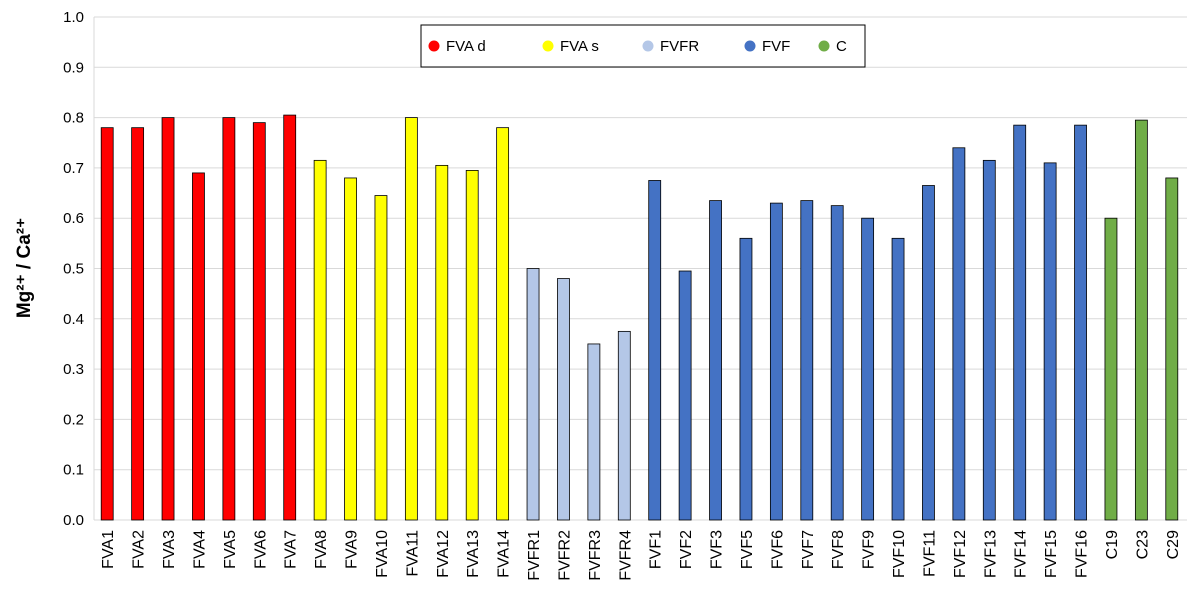  Describe the element at coordinates (73, 218) in the screenshot. I see `y-tick-label: 0.6` at that location.